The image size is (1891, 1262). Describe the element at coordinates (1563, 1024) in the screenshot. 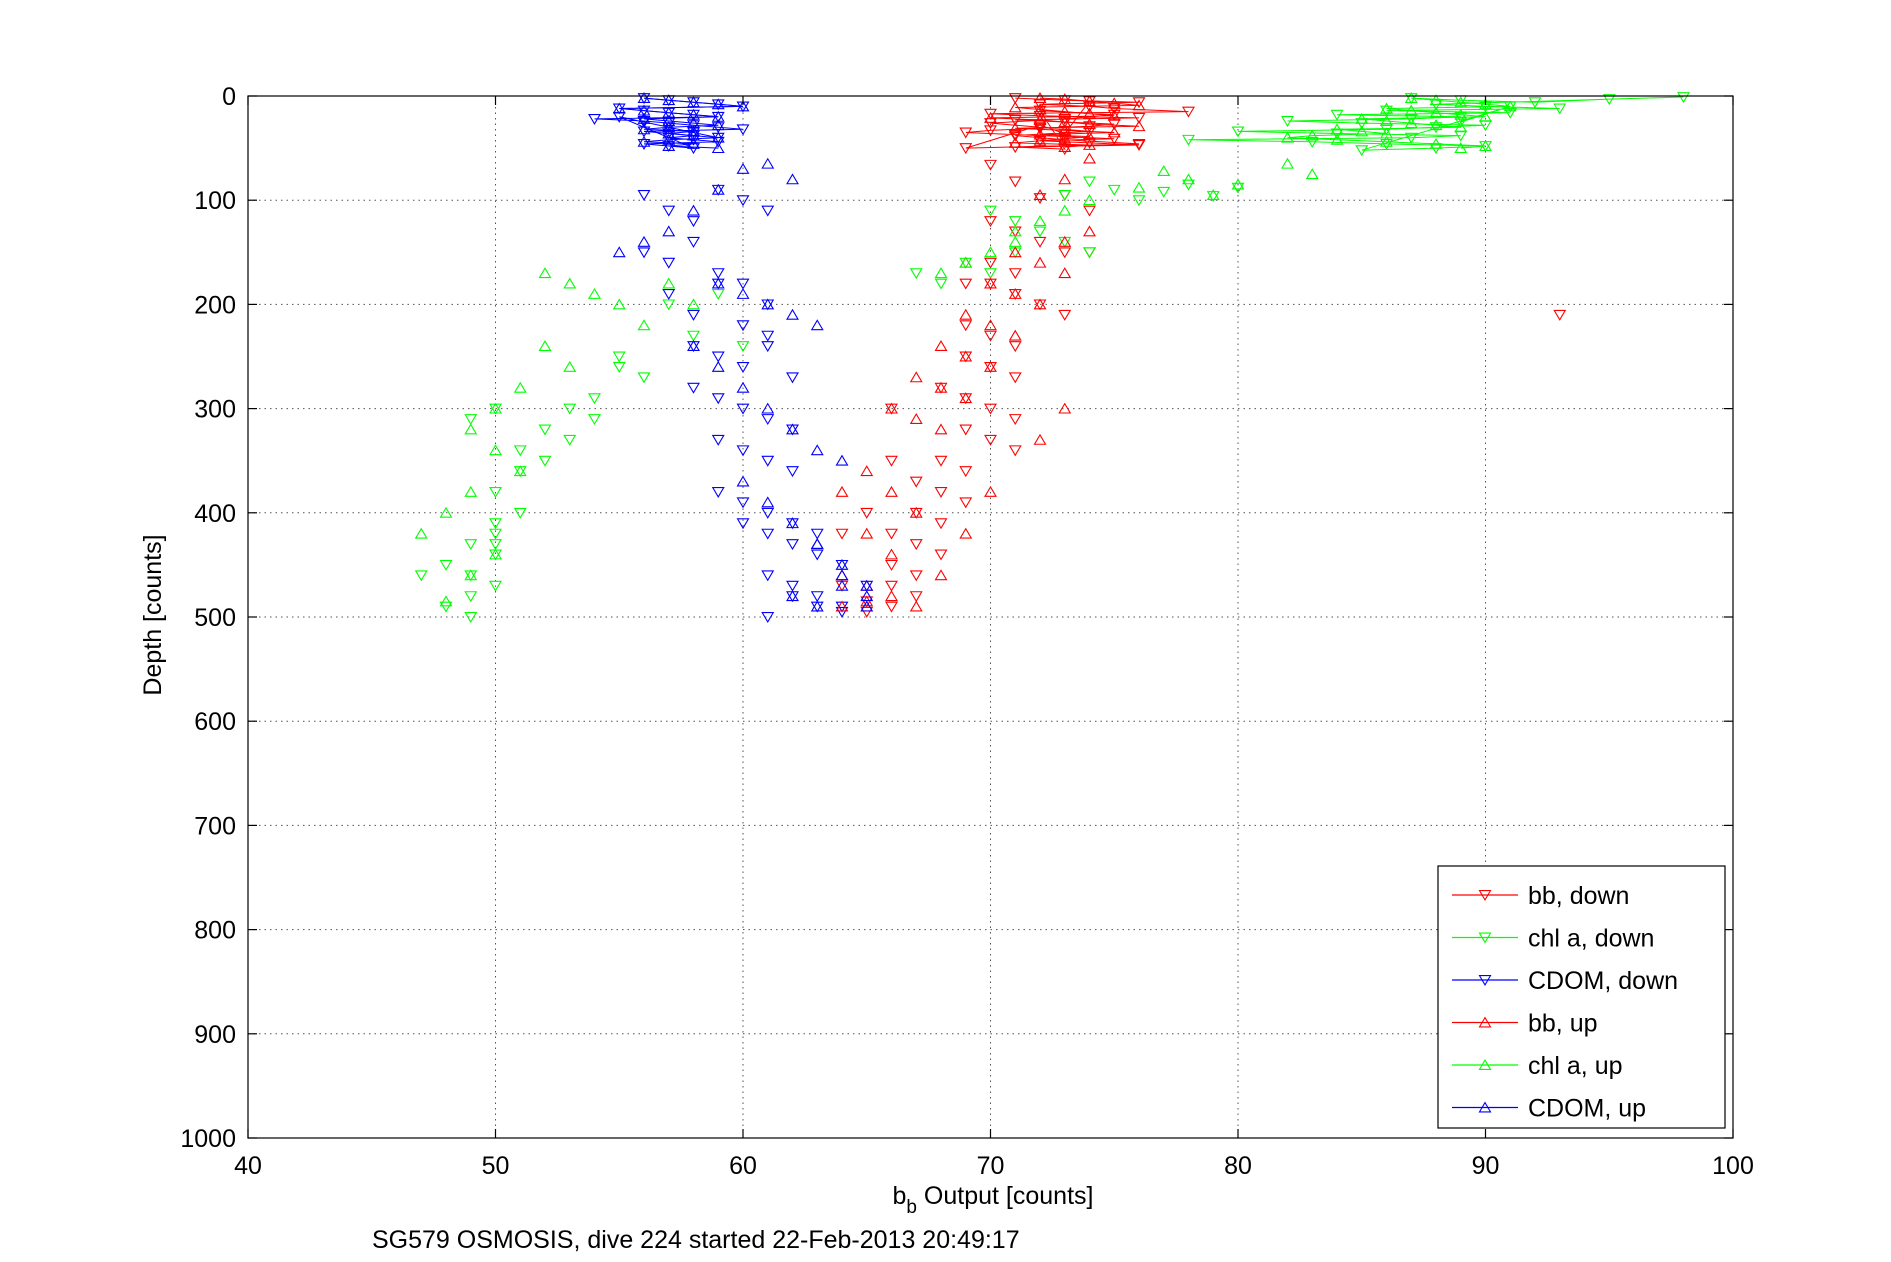

I see `legend-label: bb, up` at that location.